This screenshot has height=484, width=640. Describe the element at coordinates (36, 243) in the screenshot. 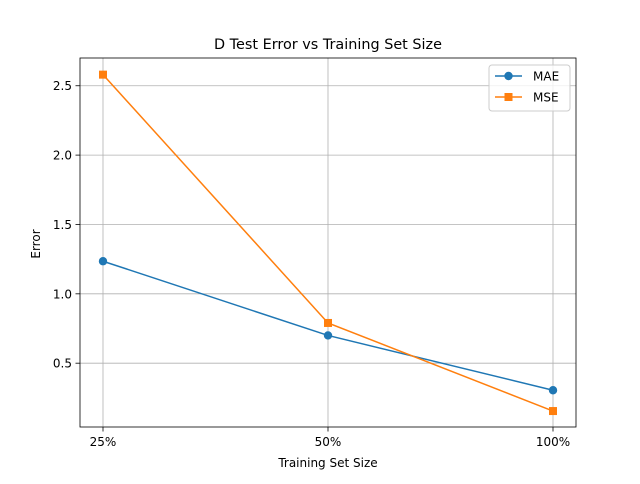

I see `y-axis-label: Error` at that location.